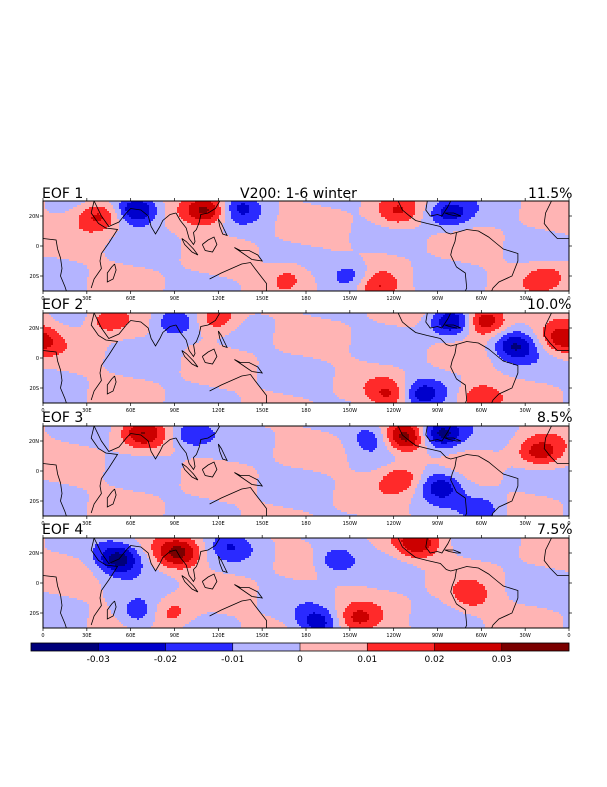 The height and width of the screenshot is (787, 607). I want to click on colorbar-label: 0, so click(300, 660).